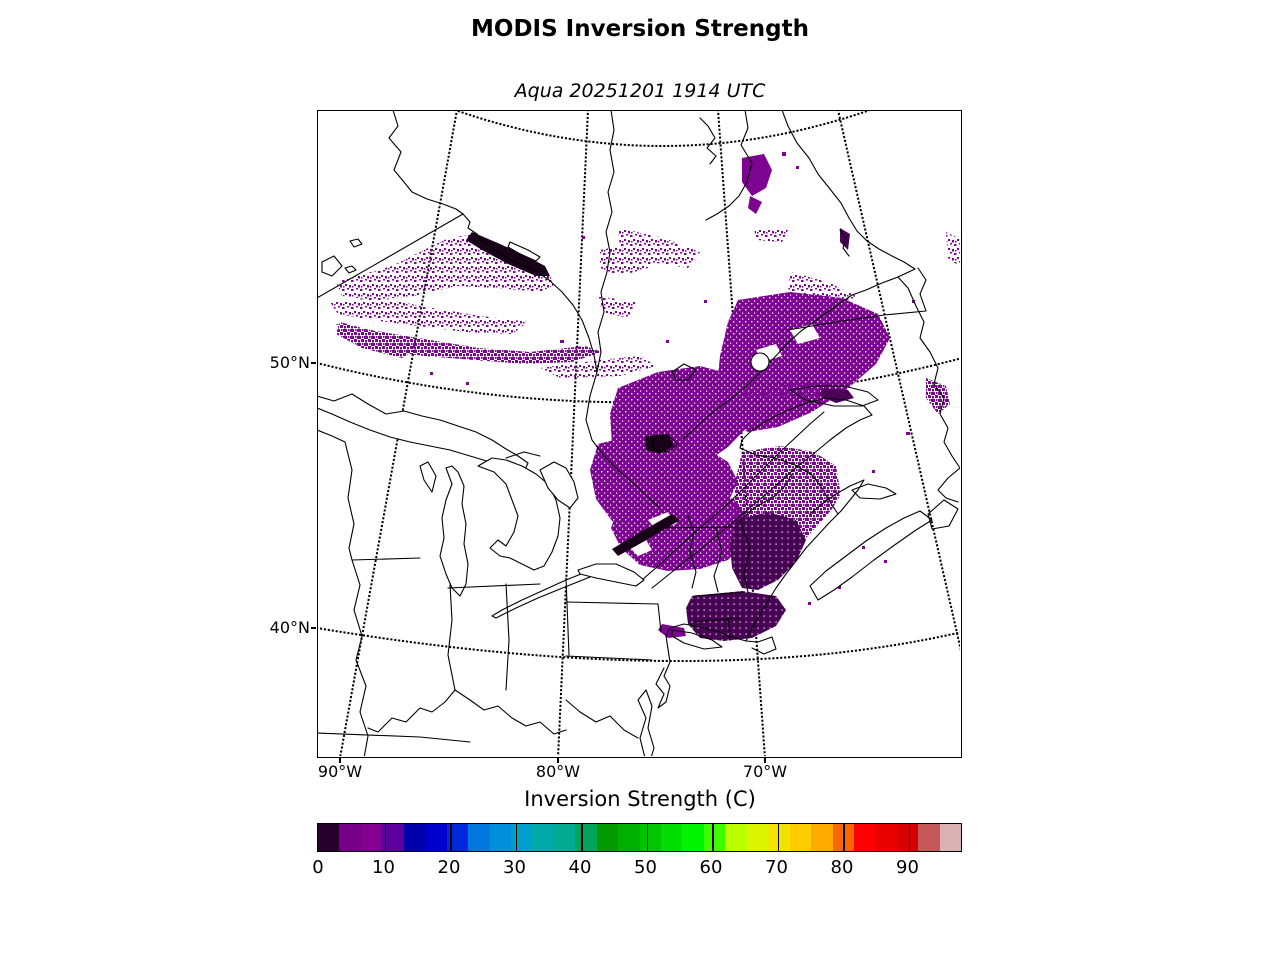  I want to click on colorbar, so click(639, 837).